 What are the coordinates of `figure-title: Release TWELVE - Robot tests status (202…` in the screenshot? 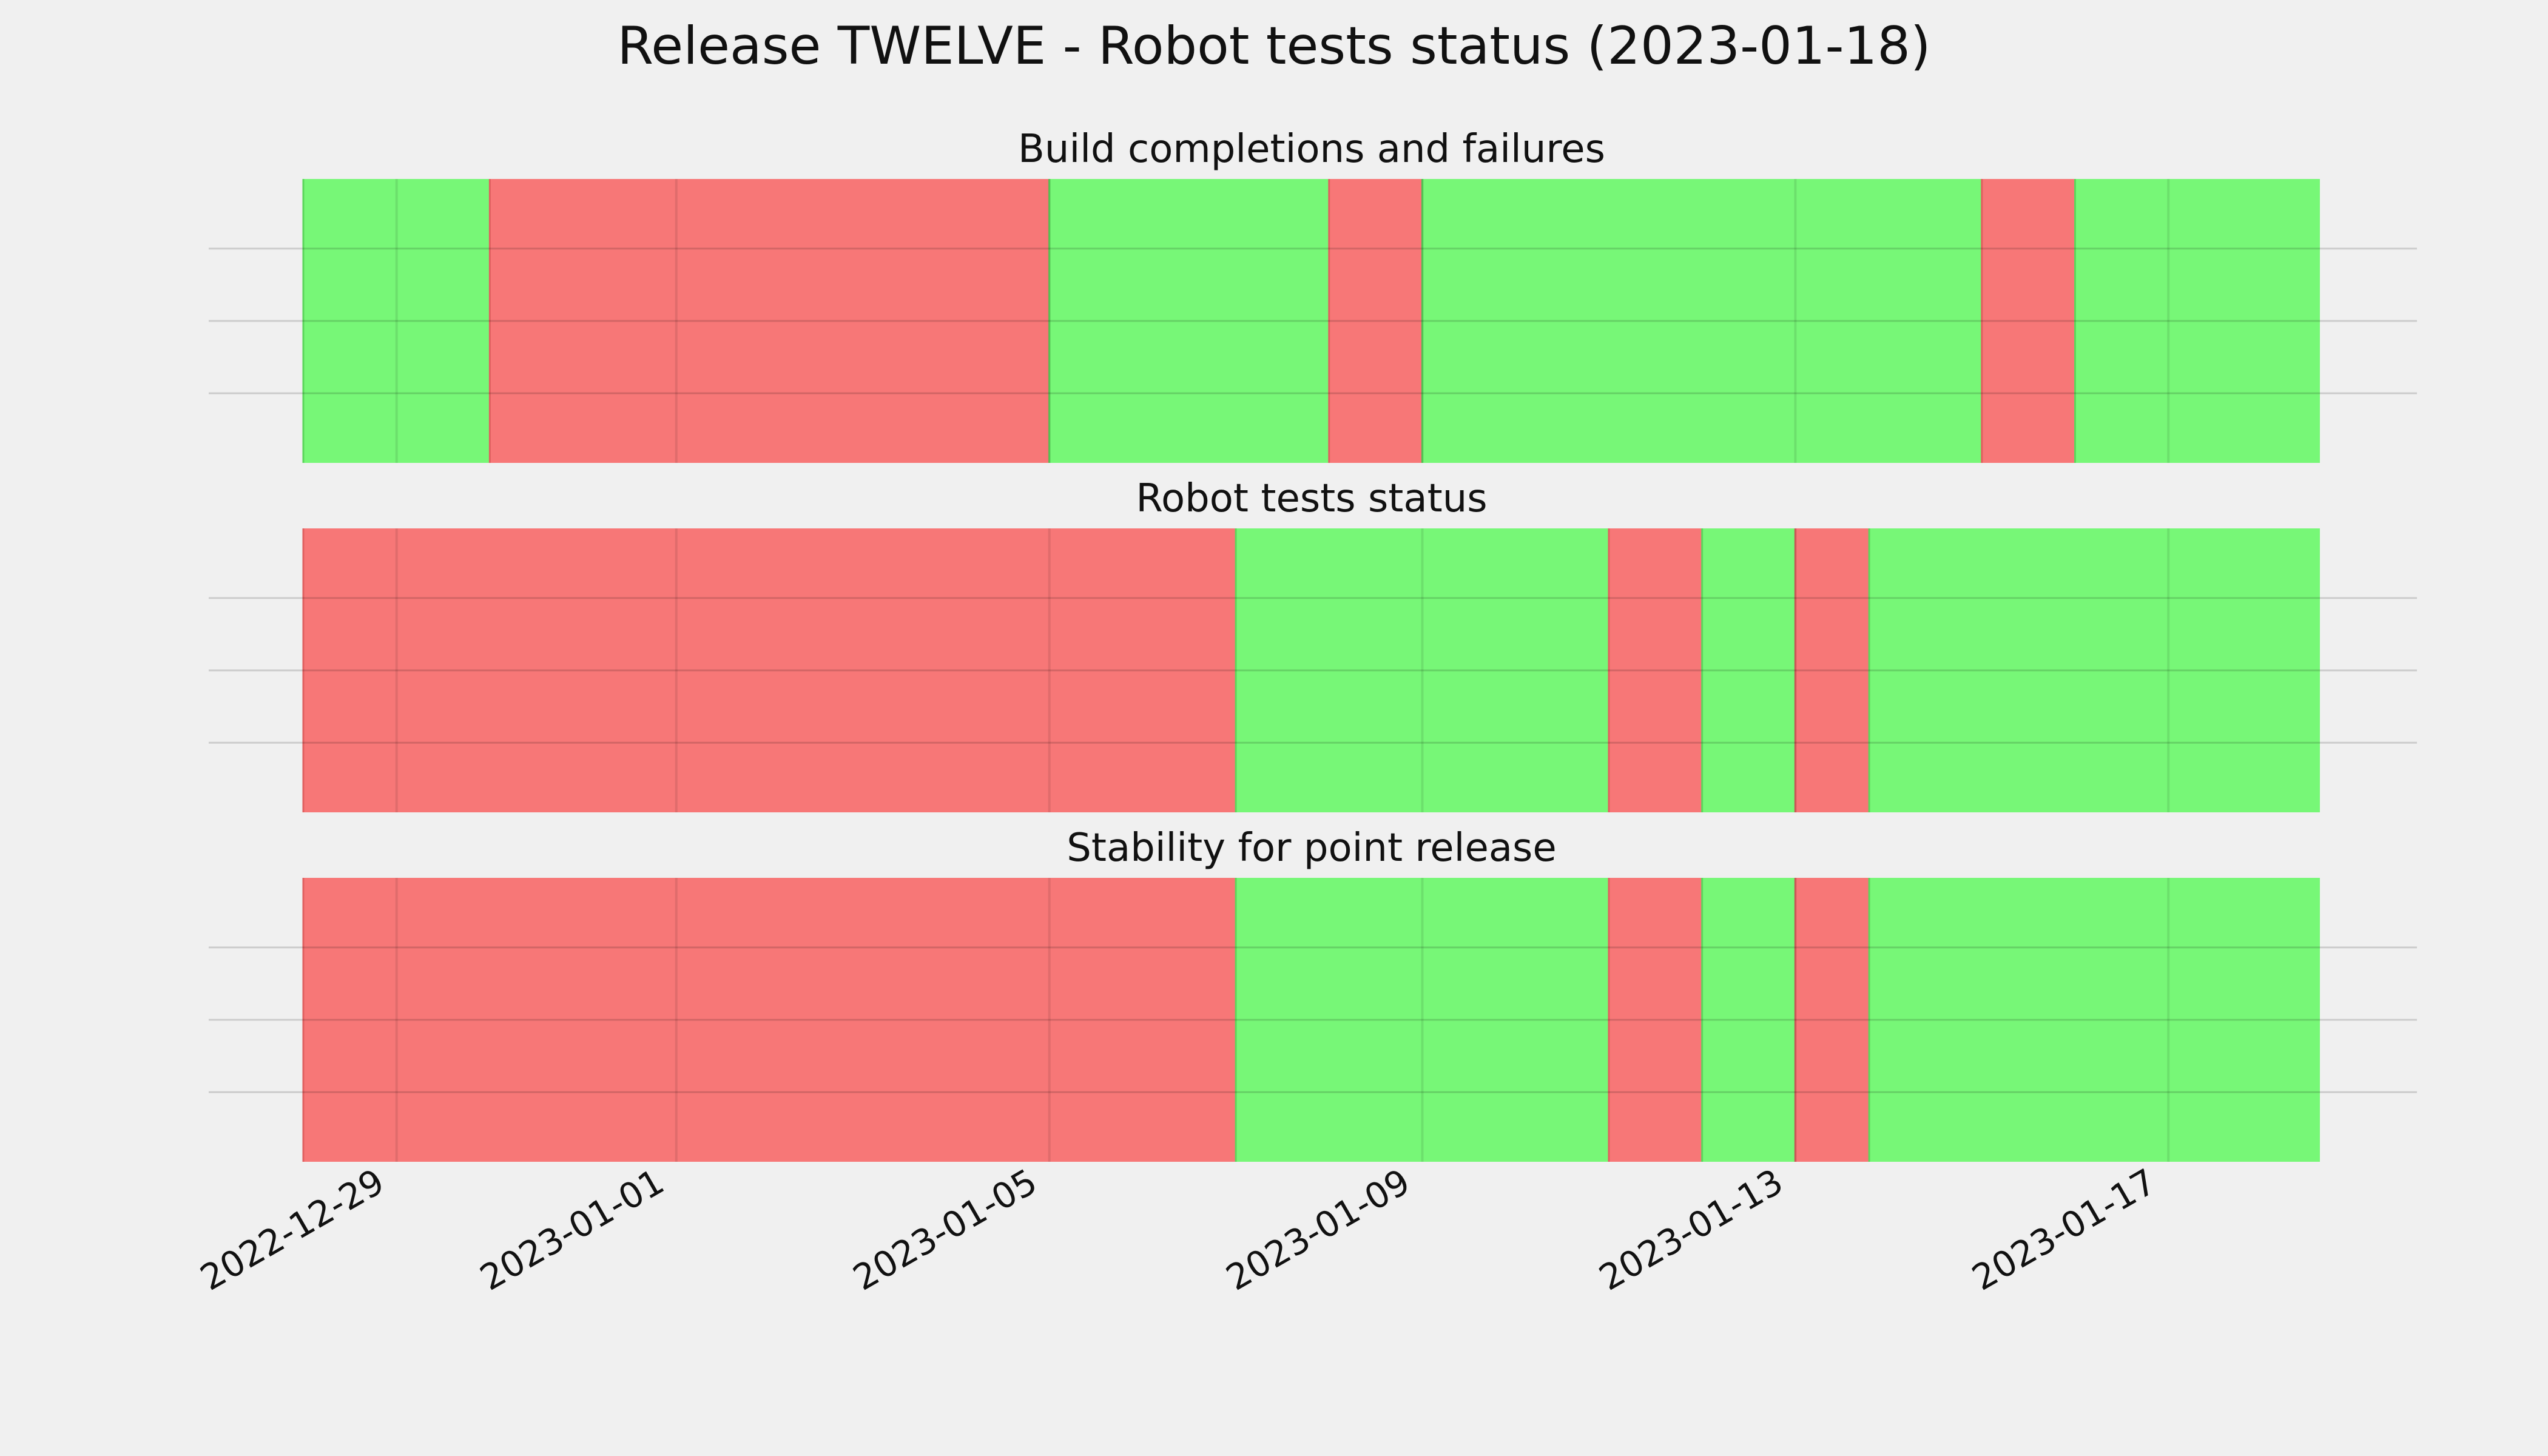 It's located at (1273, 46).